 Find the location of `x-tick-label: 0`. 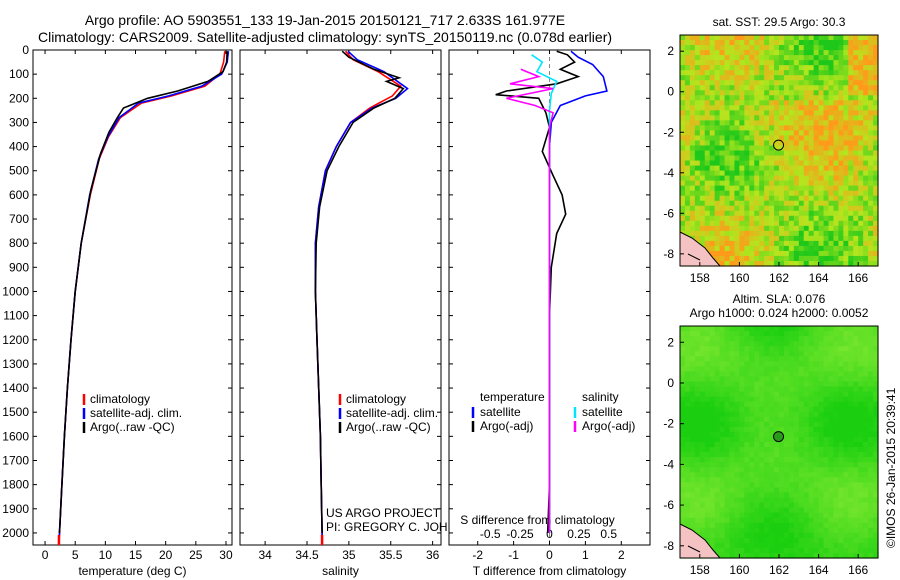

x-tick-label: 0 is located at coordinates (45, 555).